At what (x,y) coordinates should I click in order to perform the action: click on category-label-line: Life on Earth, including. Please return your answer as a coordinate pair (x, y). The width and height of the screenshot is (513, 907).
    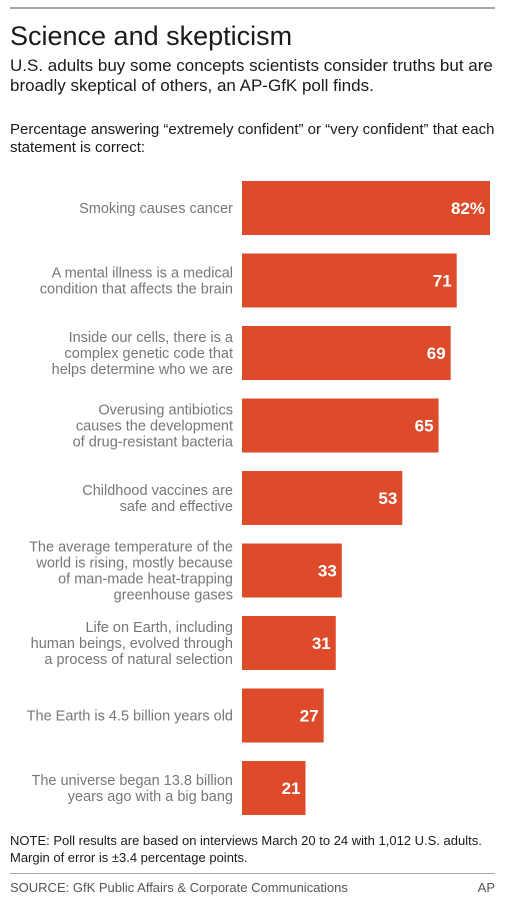
    Looking at the image, I should click on (159, 628).